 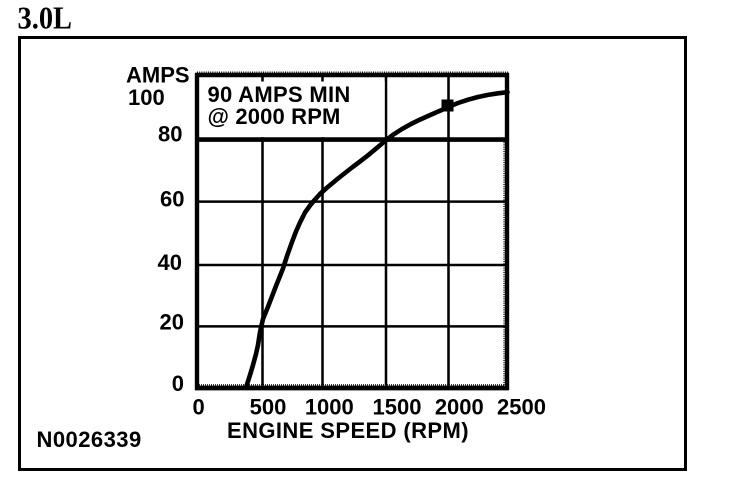 What do you see at coordinates (459, 407) in the screenshot?
I see `svg-text: 2000` at bounding box center [459, 407].